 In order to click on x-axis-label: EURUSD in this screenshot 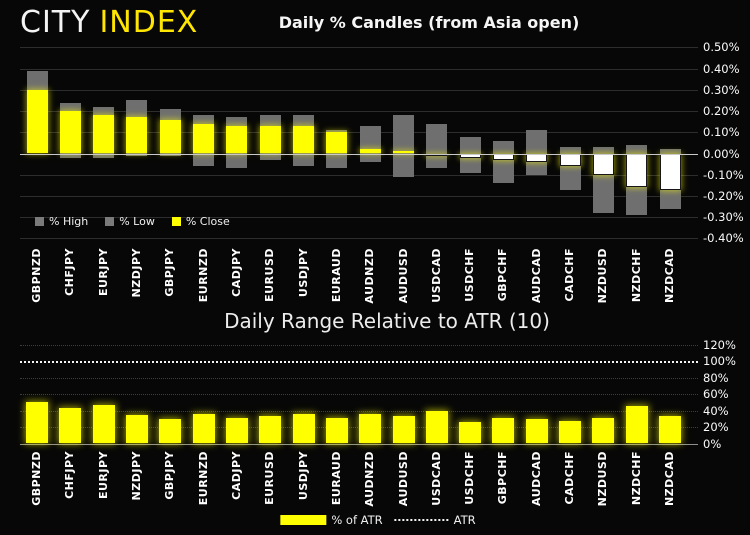, I will do `click(270, 275)`.